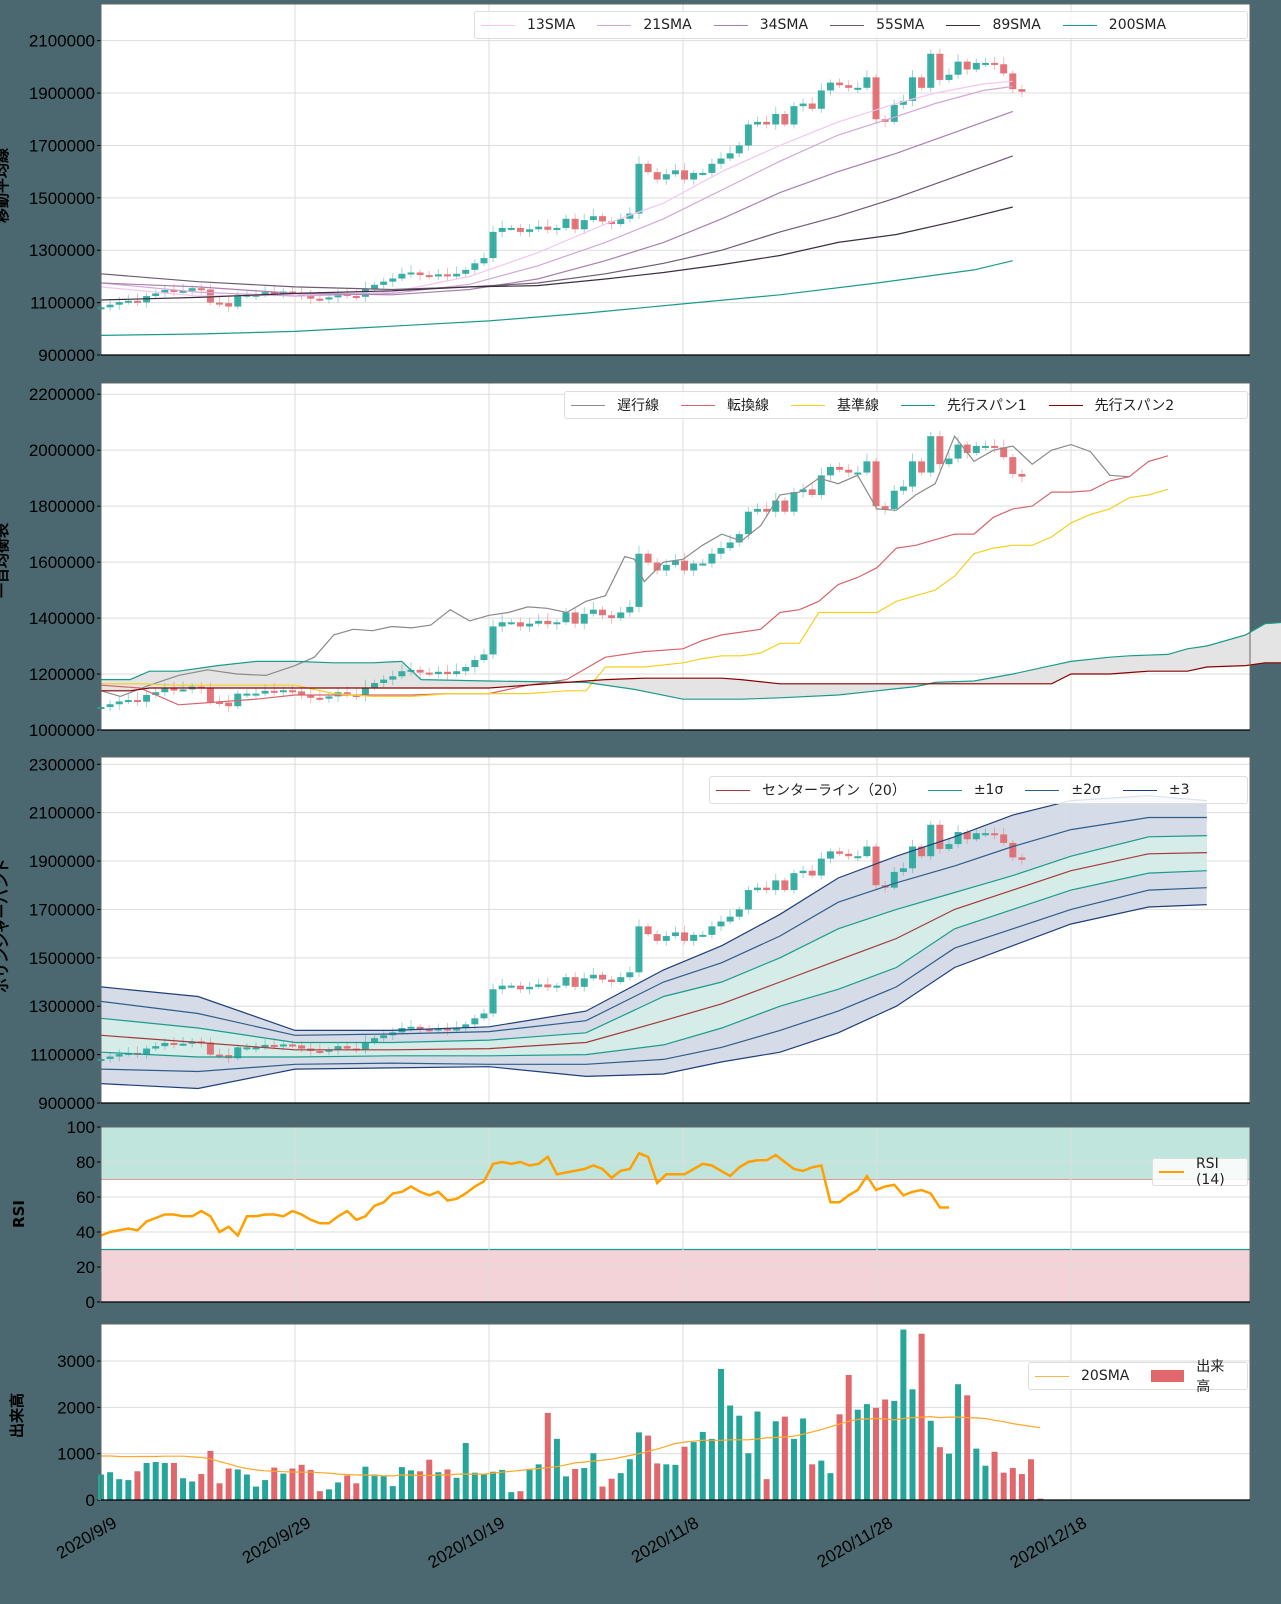 The height and width of the screenshot is (1604, 1281). I want to click on legend-label: ±1σ, so click(988, 790).